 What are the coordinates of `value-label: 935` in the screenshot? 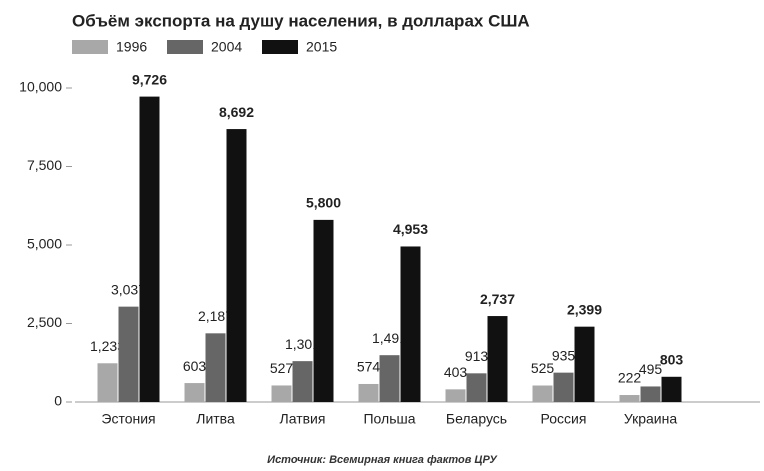 It's located at (564, 355).